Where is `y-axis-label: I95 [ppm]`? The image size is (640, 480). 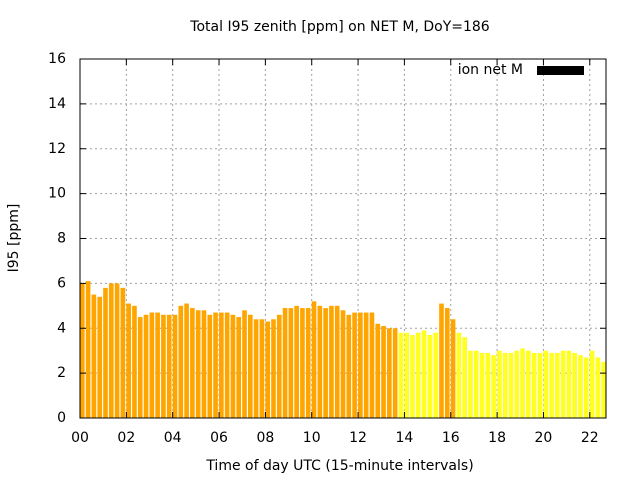
y-axis-label: I95 [ppm] is located at coordinates (14, 238).